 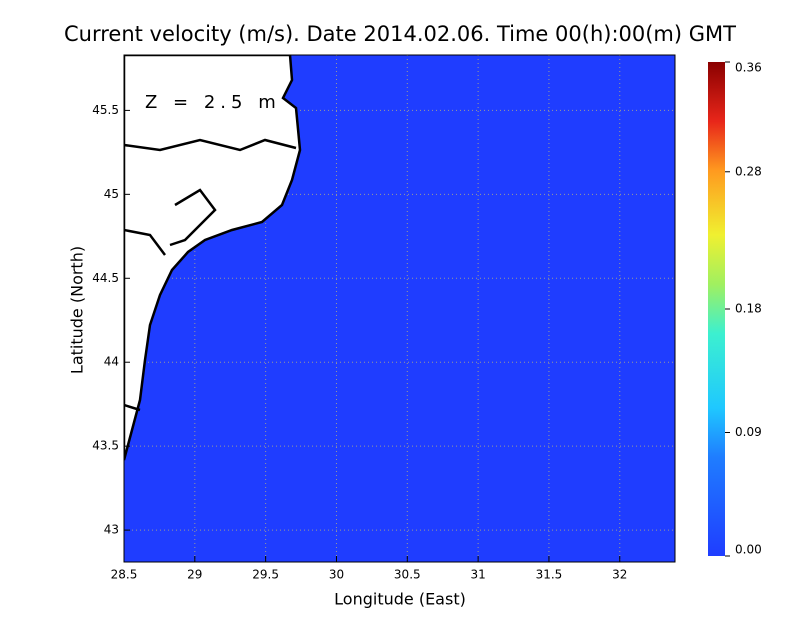 I want to click on x-tick-label: 29, so click(x=194, y=575).